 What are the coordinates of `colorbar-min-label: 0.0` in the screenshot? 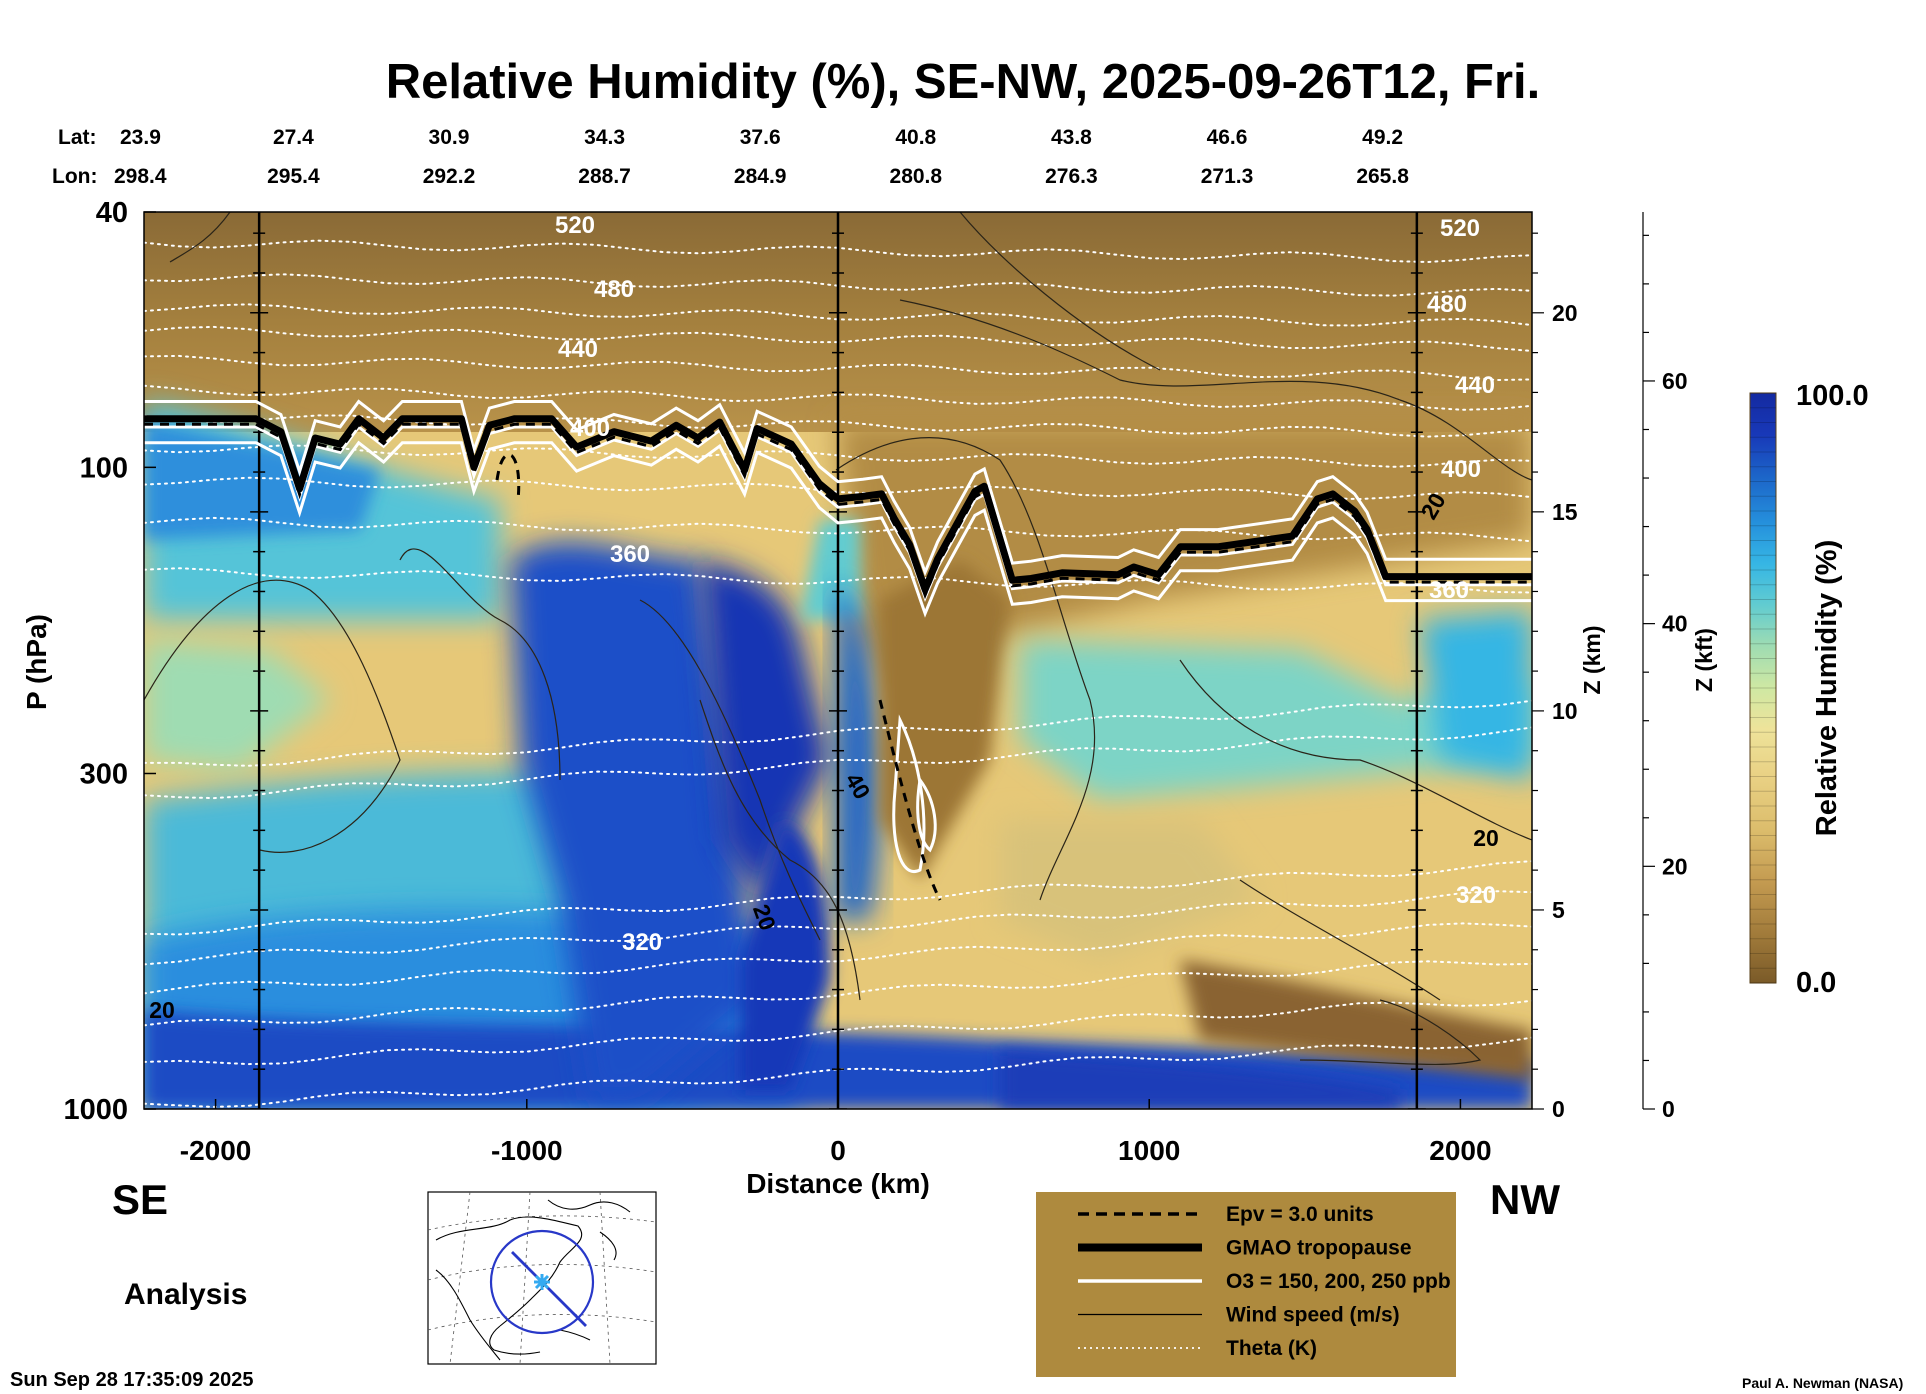 It's located at (1816, 983).